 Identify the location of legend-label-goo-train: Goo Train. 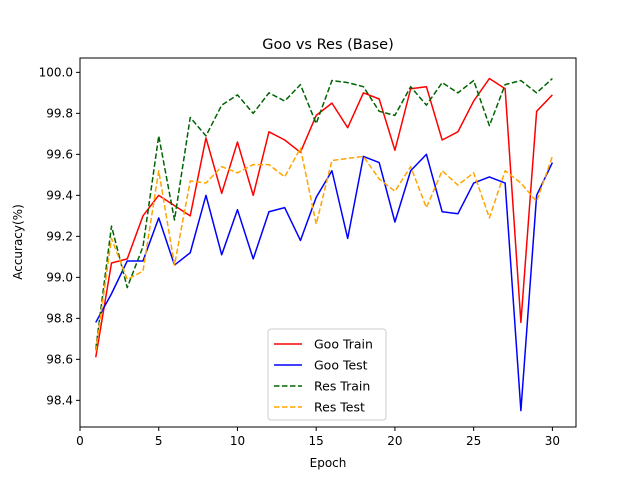
(343, 344).